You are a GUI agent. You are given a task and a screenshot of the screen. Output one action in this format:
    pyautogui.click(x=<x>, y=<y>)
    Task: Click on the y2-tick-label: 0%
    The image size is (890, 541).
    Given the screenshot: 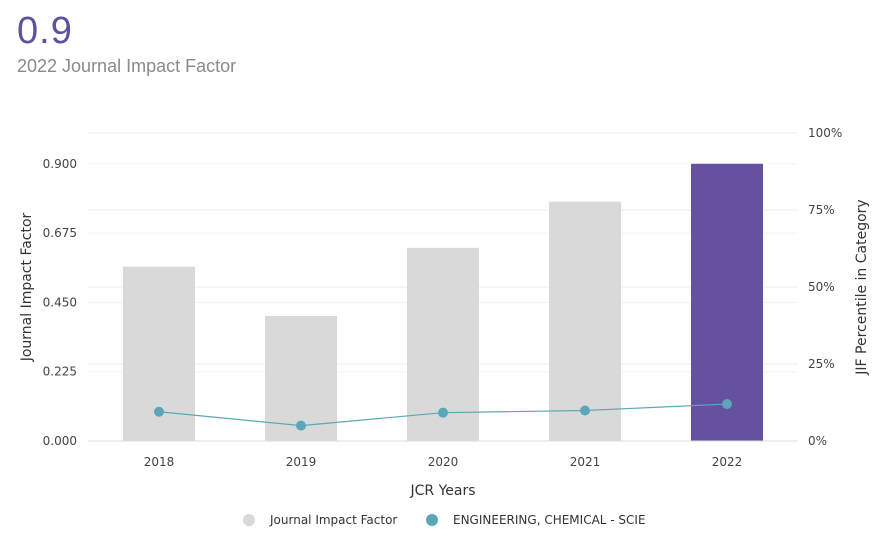 What is the action you would take?
    pyautogui.click(x=817, y=441)
    